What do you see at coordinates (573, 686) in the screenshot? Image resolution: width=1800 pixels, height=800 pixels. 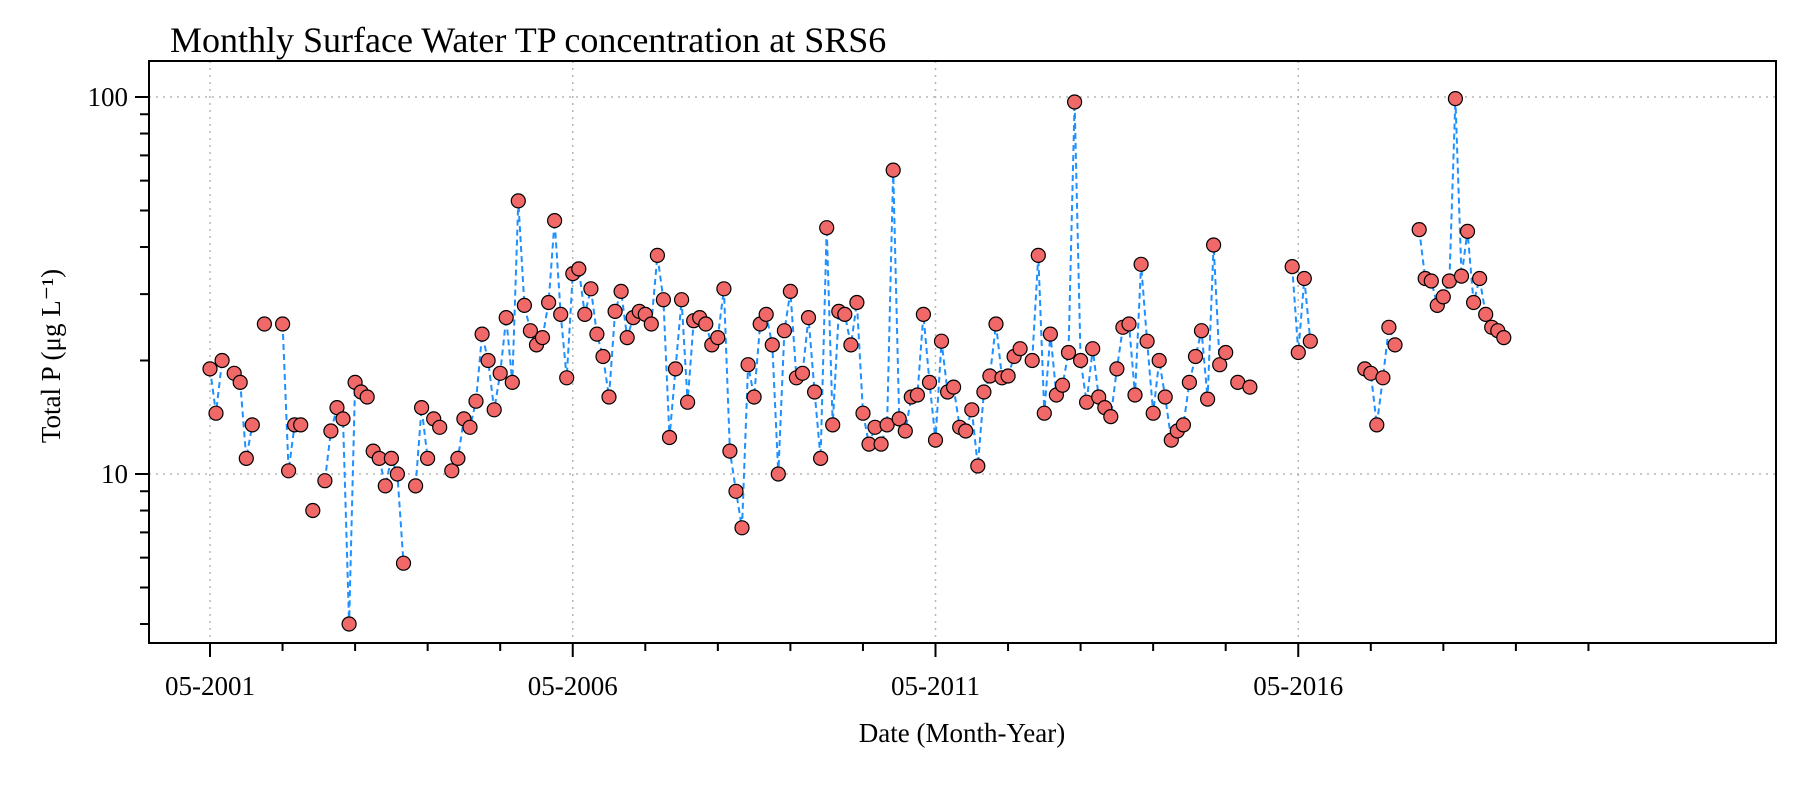 I see `x-tick-label: 05-2006` at bounding box center [573, 686].